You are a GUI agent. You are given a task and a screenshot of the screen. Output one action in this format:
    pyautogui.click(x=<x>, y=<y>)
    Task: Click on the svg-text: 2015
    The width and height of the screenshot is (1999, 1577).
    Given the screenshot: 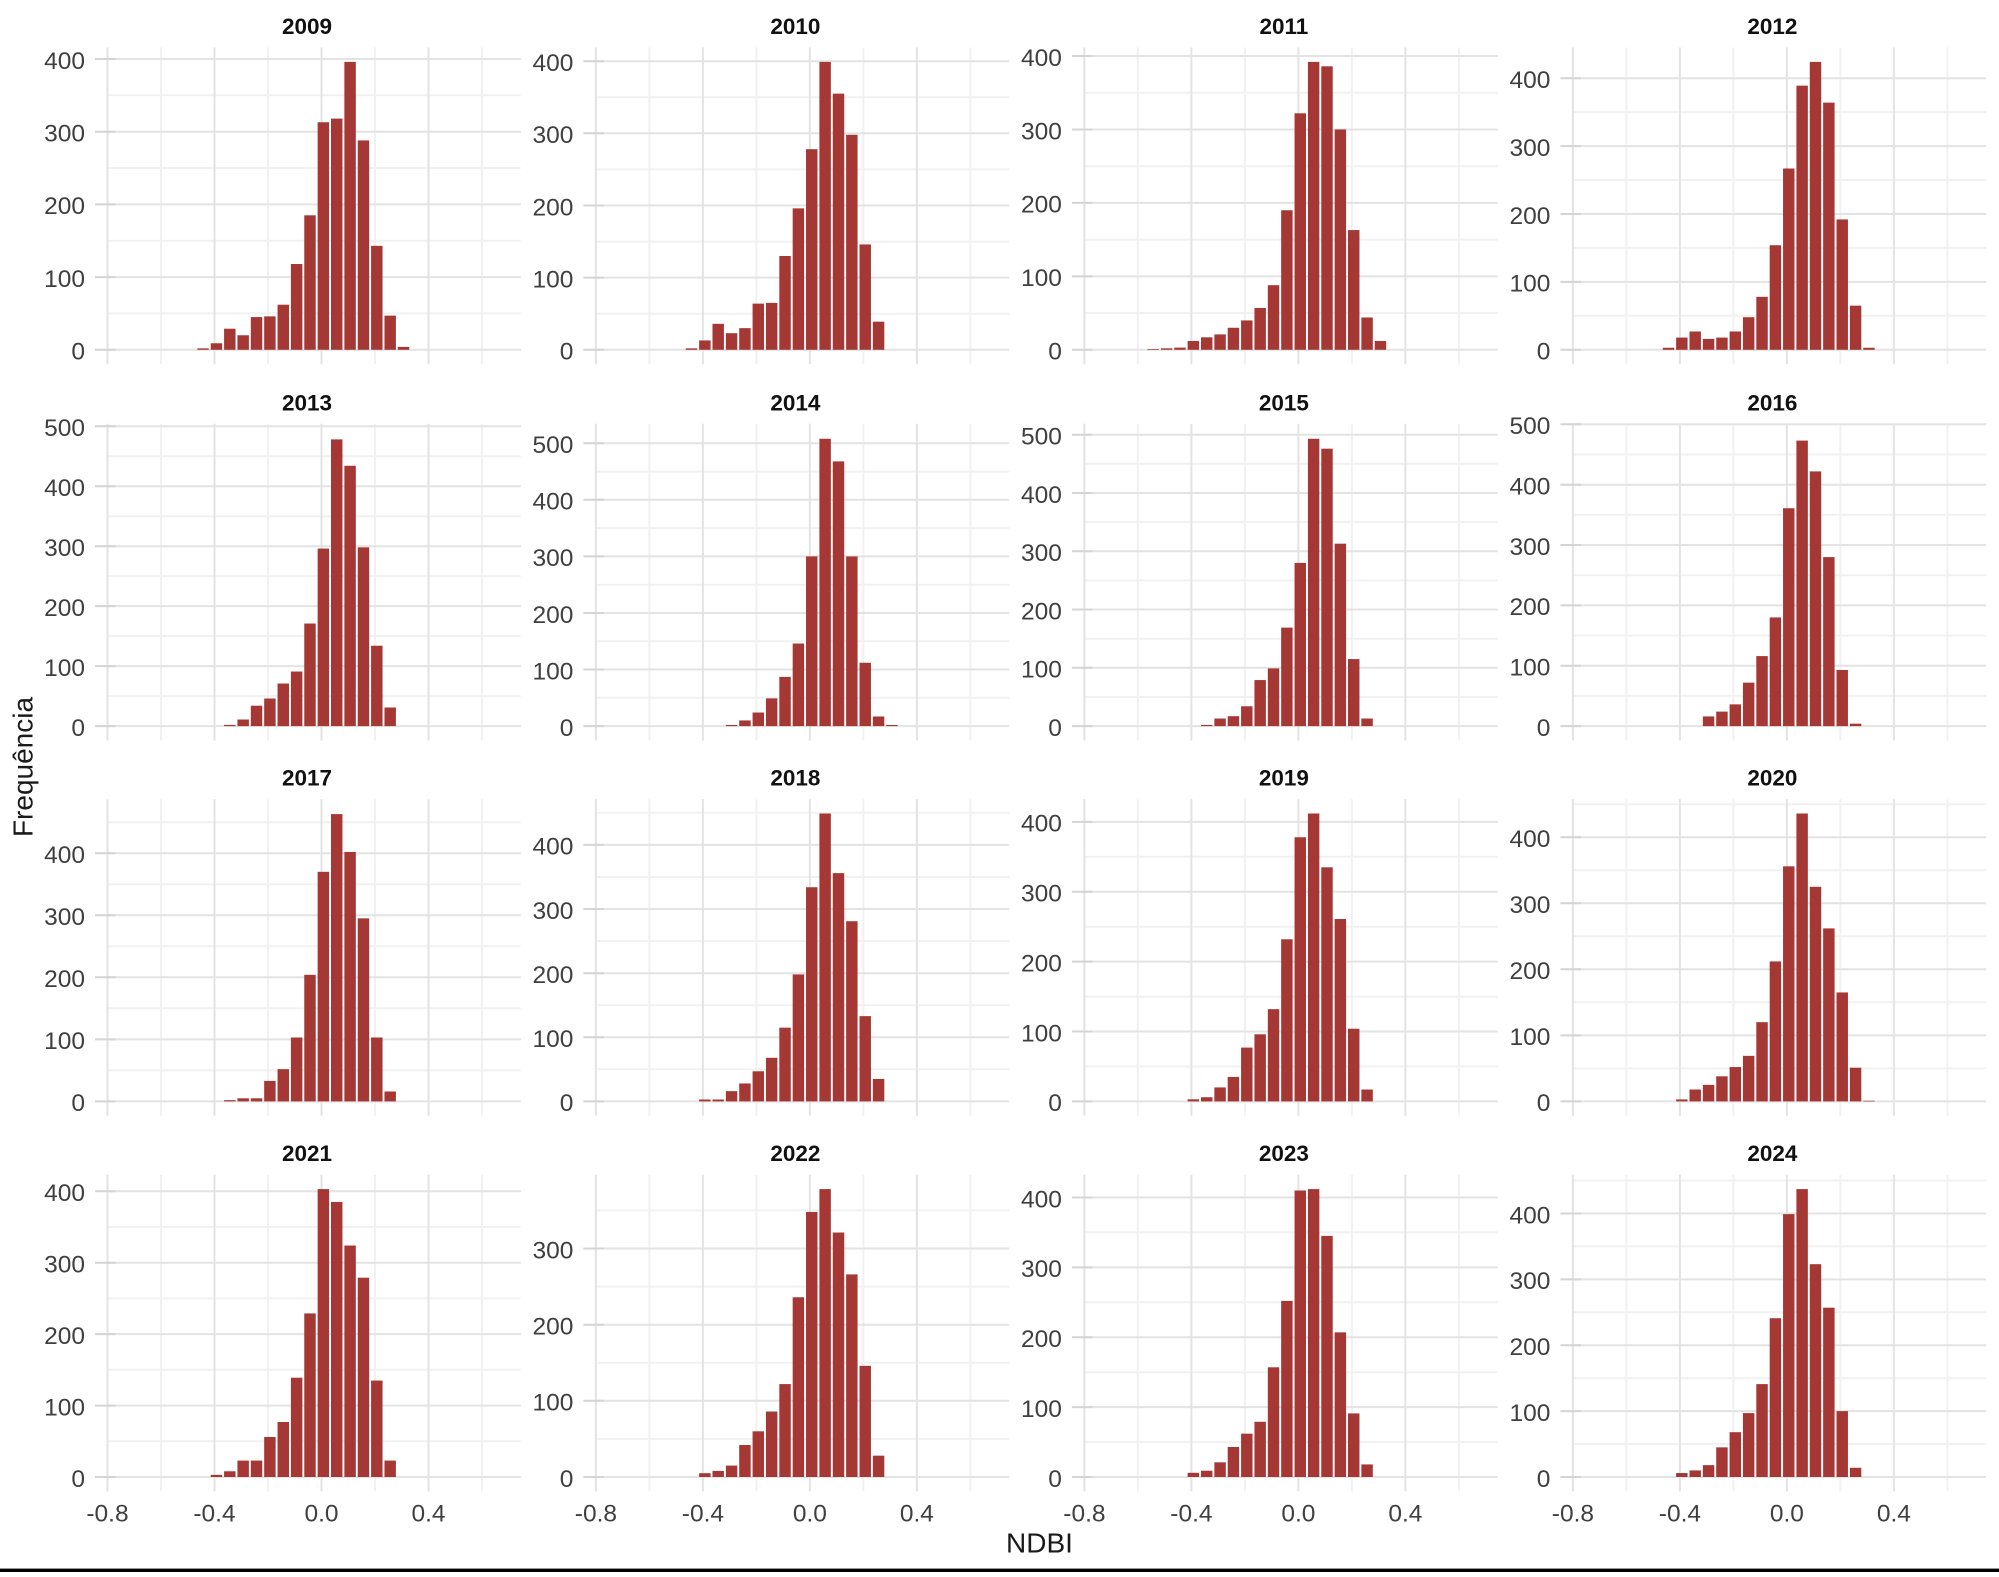 What is the action you would take?
    pyautogui.click(x=1284, y=402)
    